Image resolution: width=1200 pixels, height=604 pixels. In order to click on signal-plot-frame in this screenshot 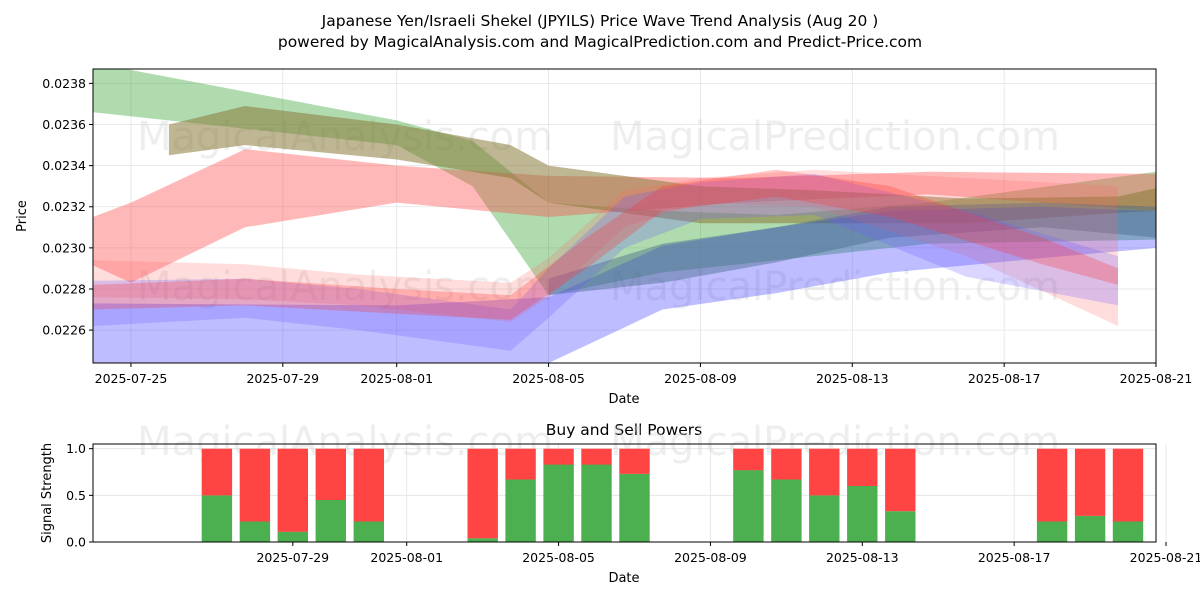, I will do `click(624, 493)`.